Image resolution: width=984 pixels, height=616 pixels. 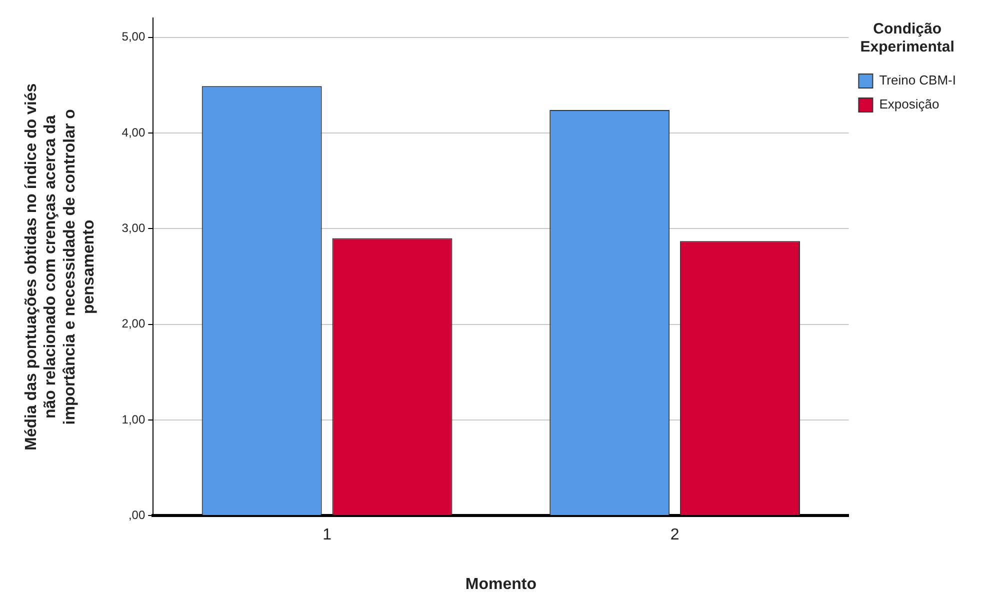 I want to click on y-tick-label: 3,00, so click(x=134, y=227).